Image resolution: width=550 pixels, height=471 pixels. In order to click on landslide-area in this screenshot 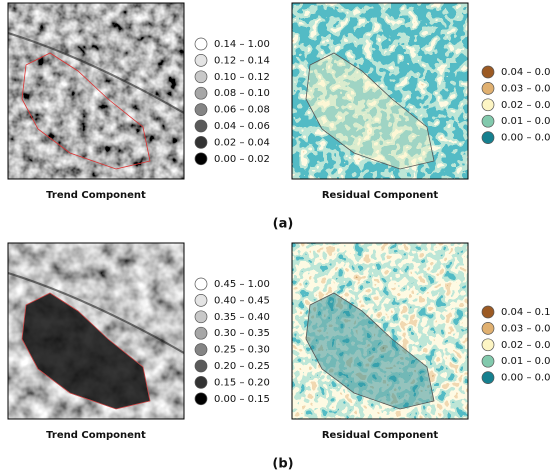, I will do `click(86, 351)`.